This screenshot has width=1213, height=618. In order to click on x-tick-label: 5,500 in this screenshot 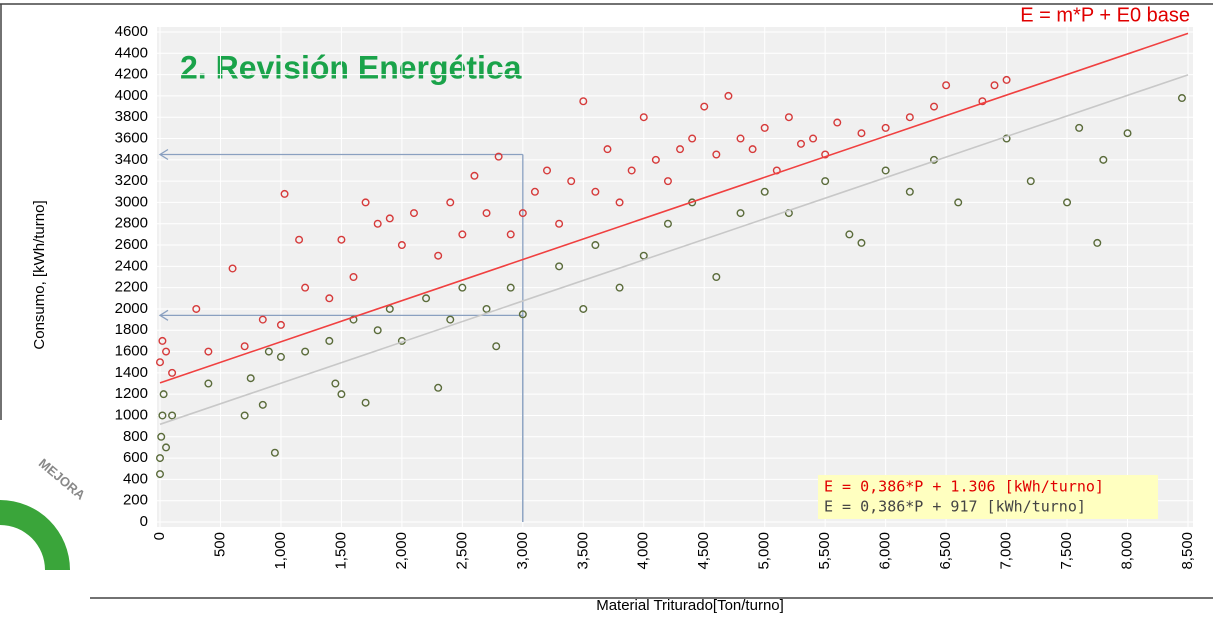, I will do `click(824, 551)`.